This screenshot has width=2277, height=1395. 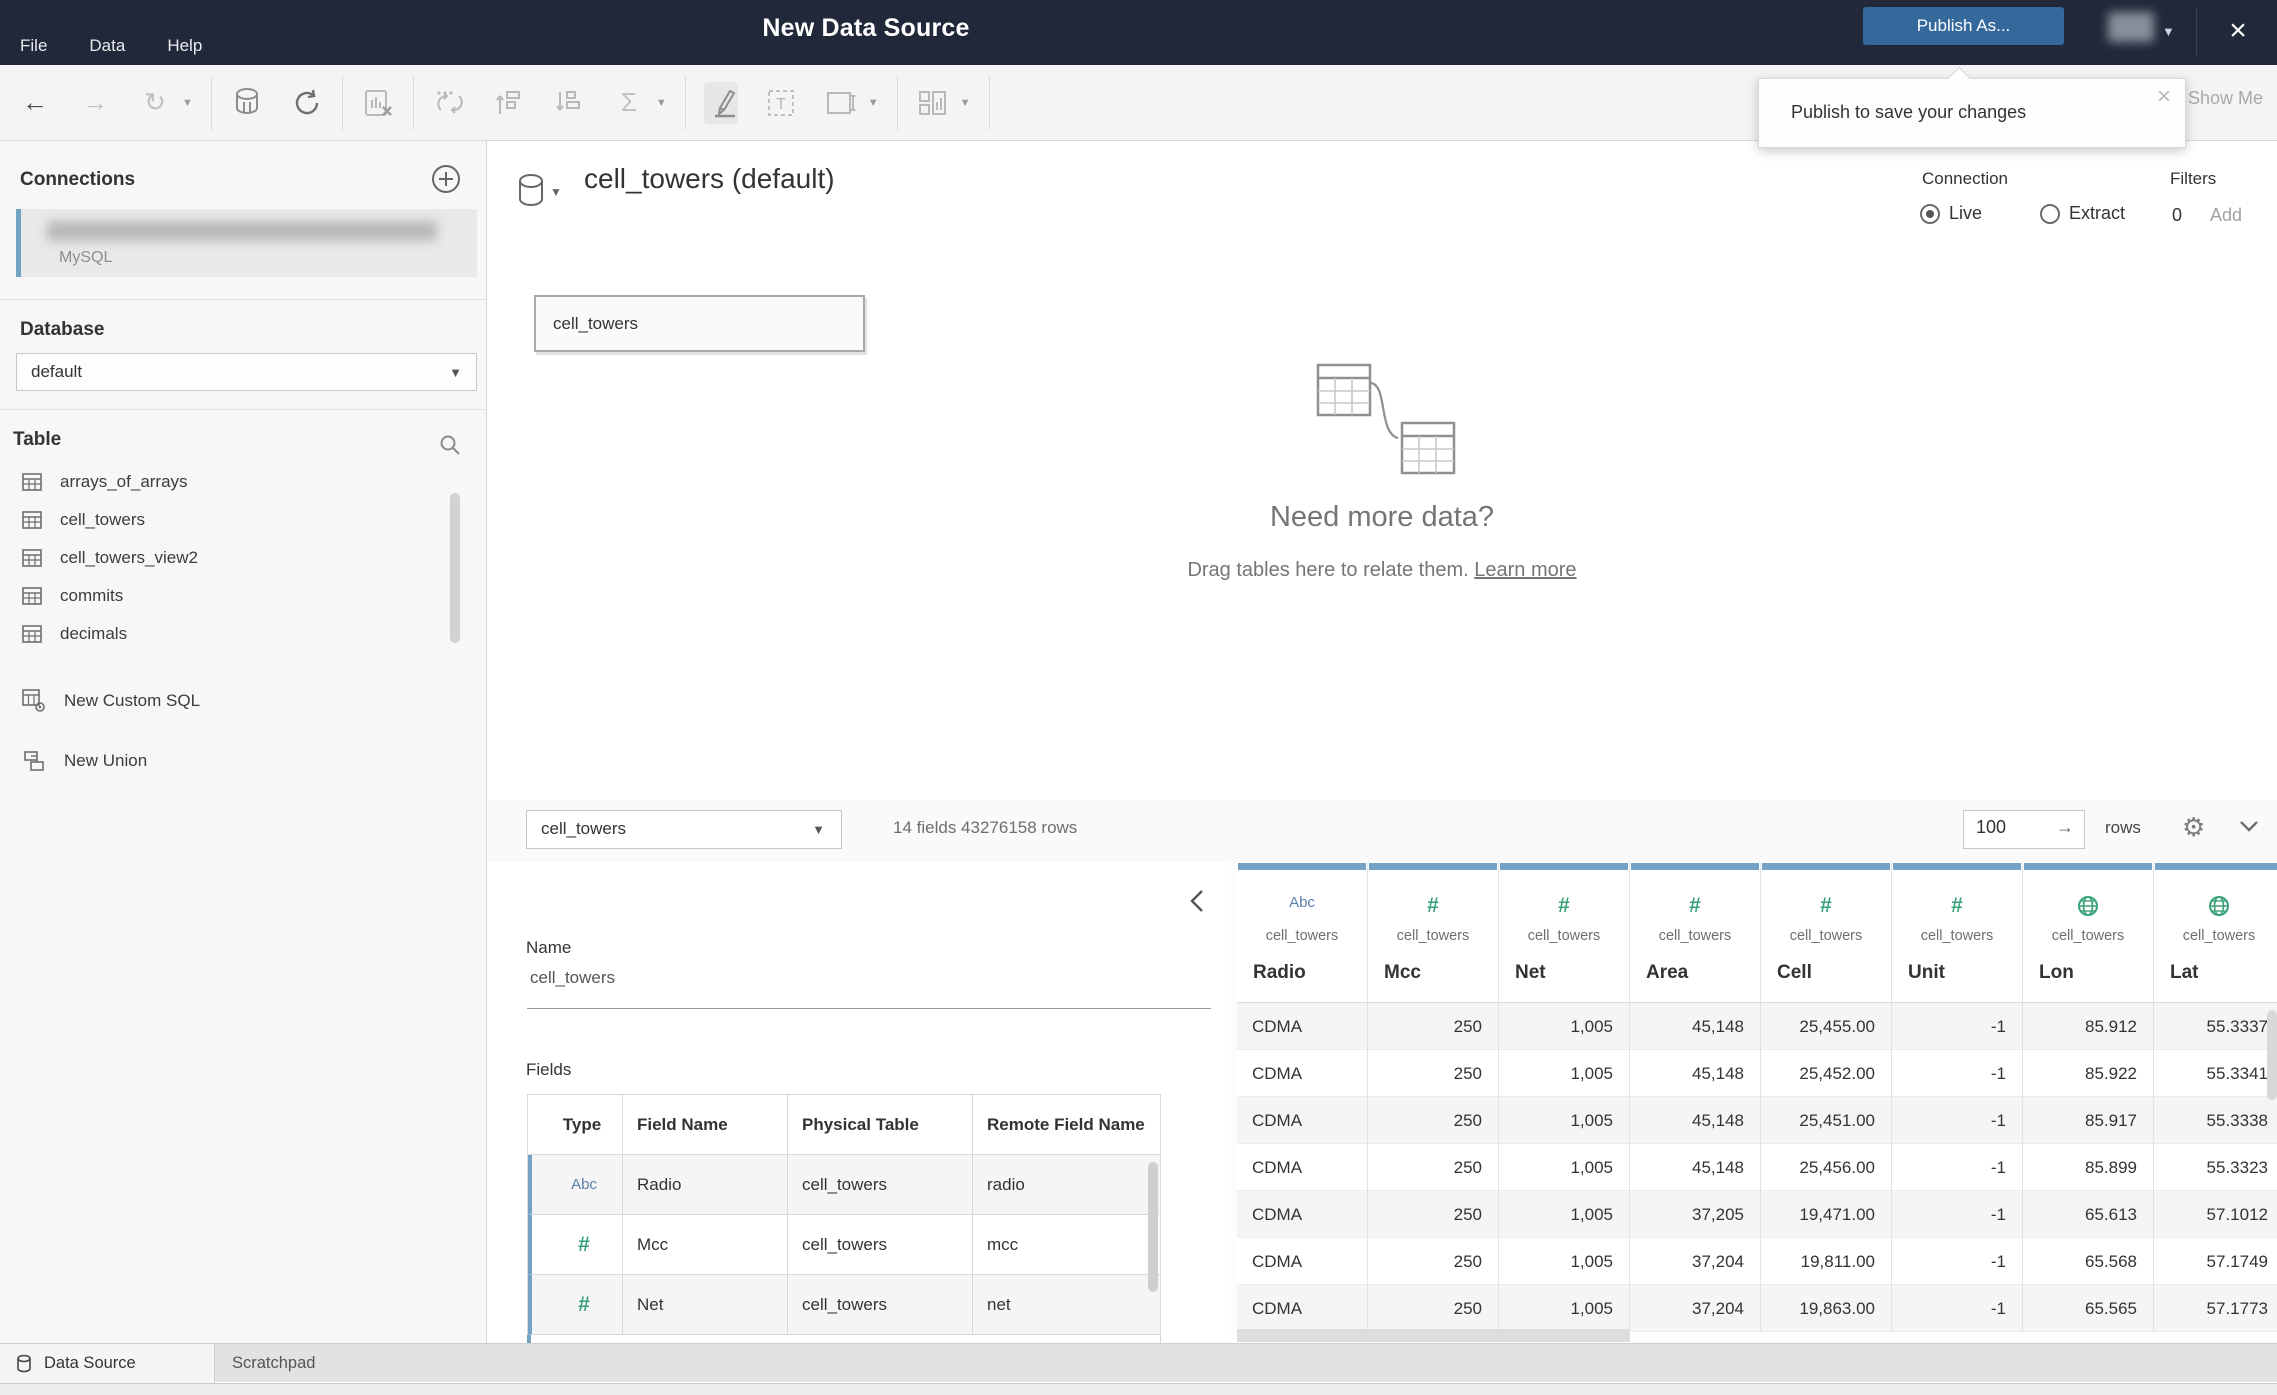 What do you see at coordinates (1564, 936) in the screenshot?
I see `column-header: # cell_towers Net` at bounding box center [1564, 936].